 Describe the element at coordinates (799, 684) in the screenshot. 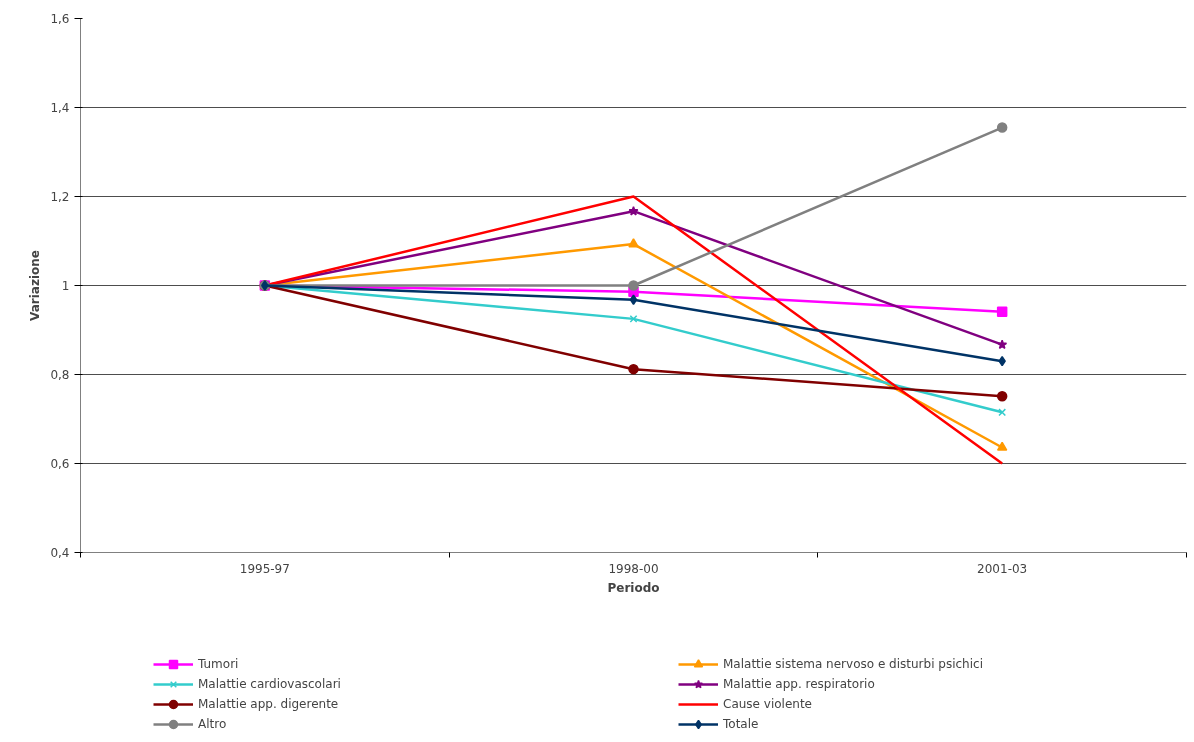

I see `legend-label: Malattie app. respiratorio` at that location.